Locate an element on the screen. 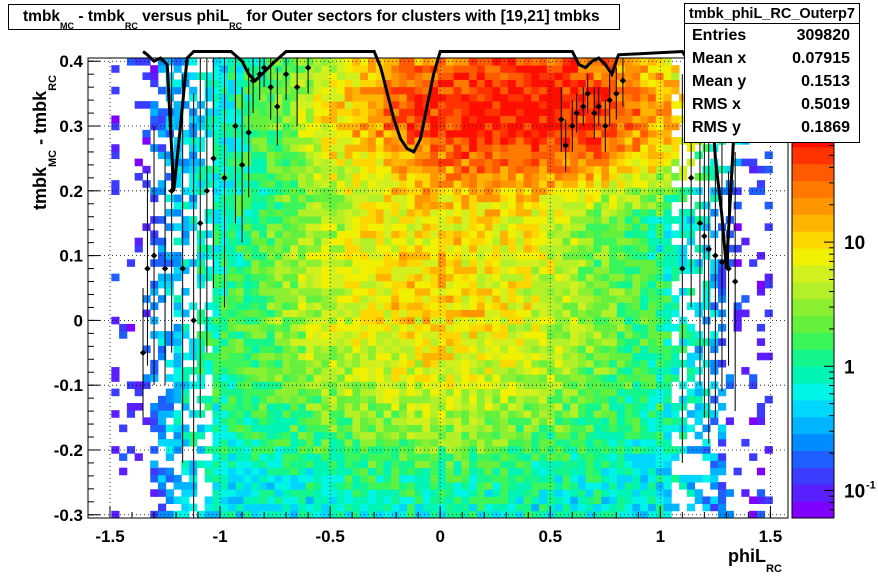 The image size is (878, 578). y-label-sub-2: RC is located at coordinates (52, 83).